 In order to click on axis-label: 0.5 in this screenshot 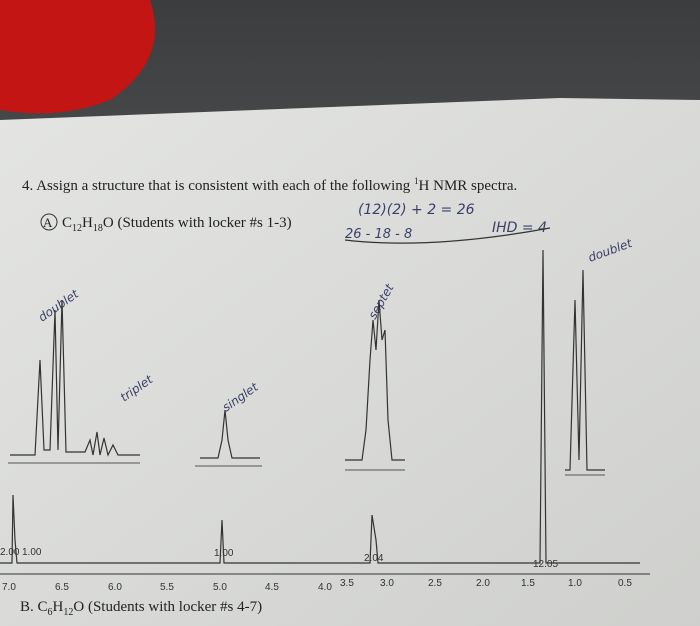, I will do `click(625, 583)`.